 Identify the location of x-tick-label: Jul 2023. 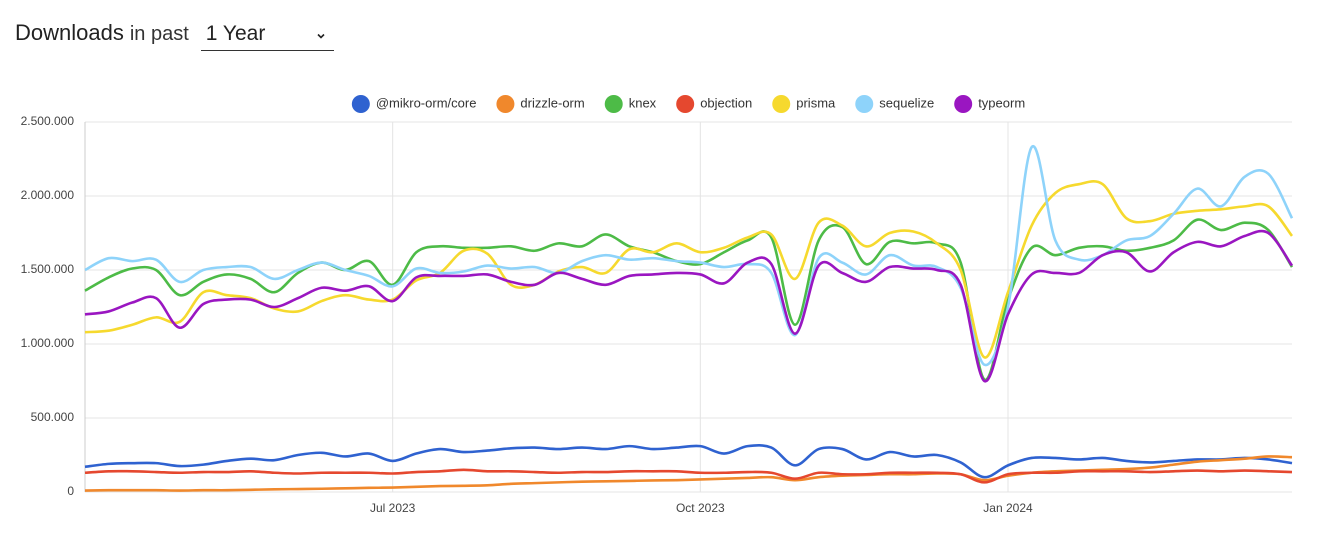
(393, 508).